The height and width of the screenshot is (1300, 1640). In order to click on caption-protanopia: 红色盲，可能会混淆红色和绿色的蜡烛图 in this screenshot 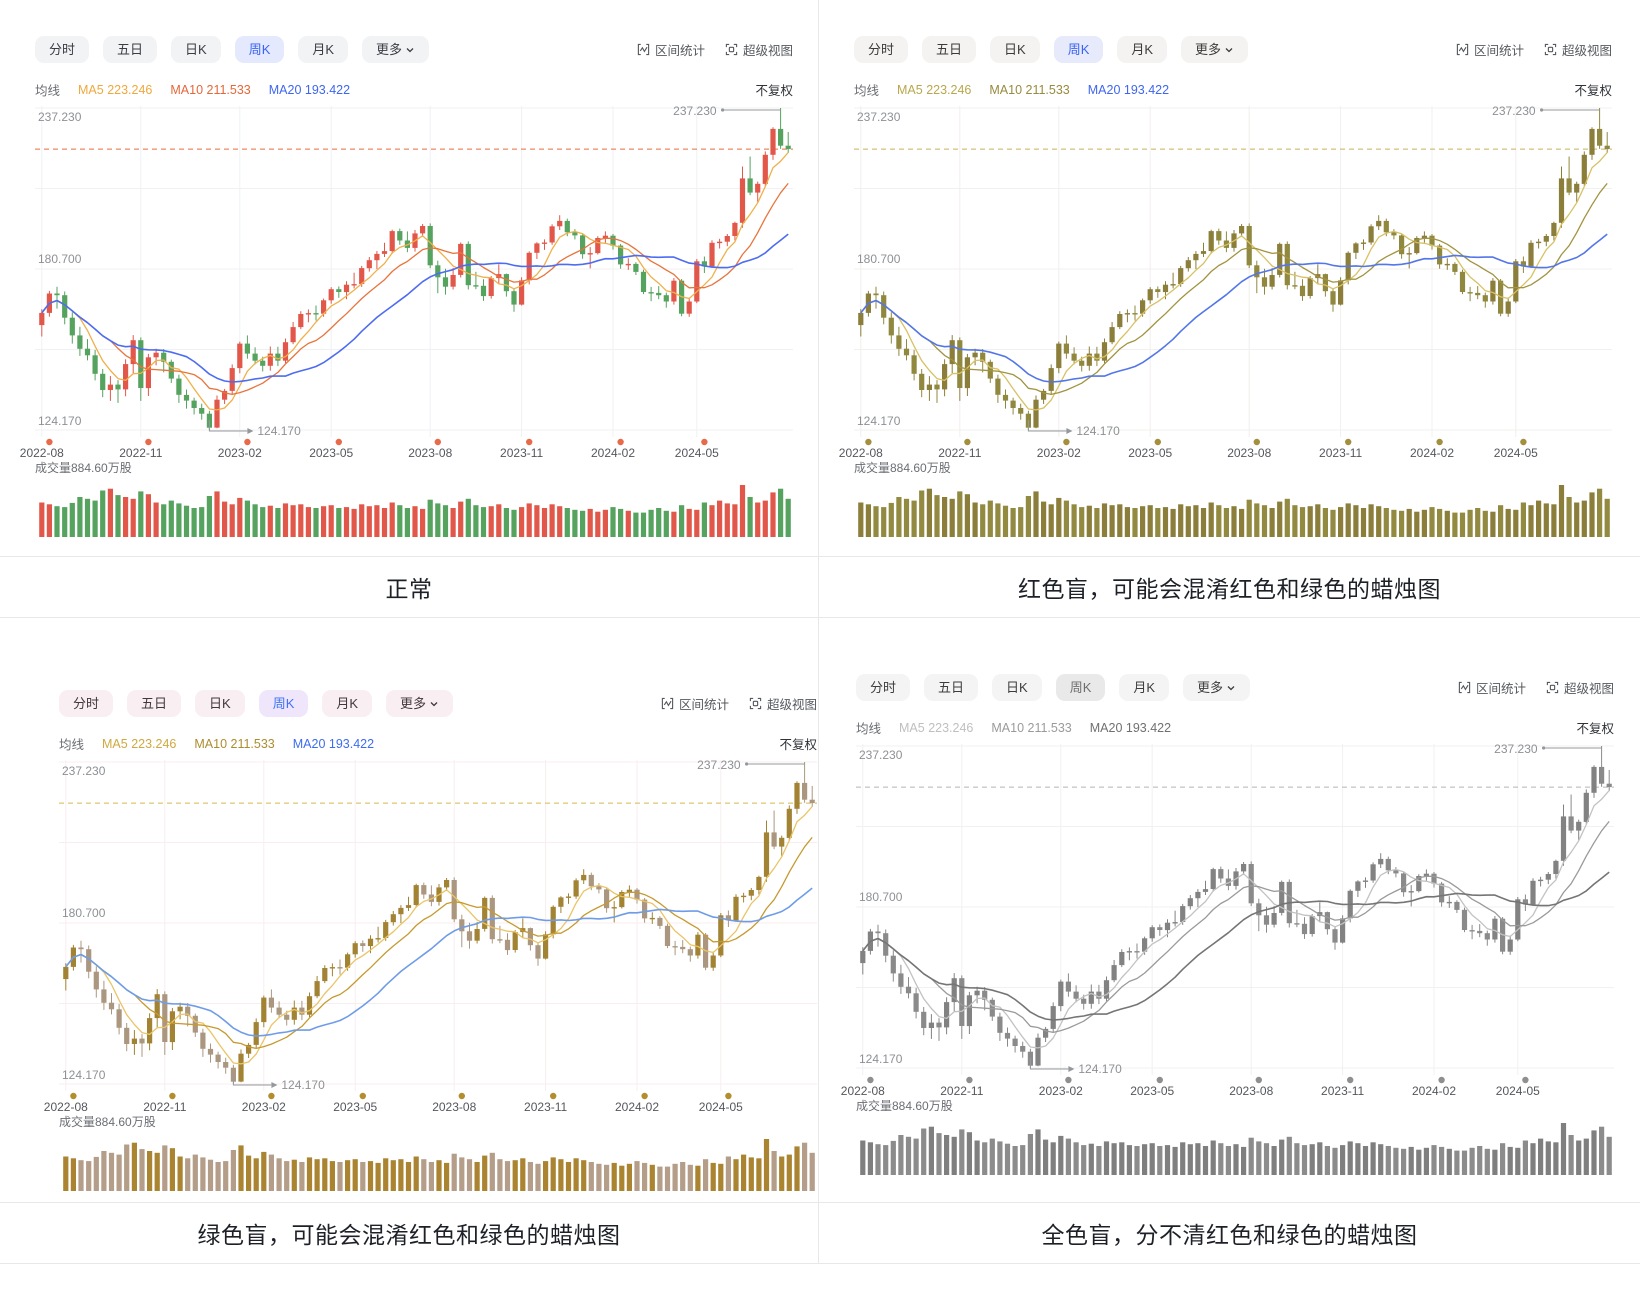, I will do `click(1229, 587)`.